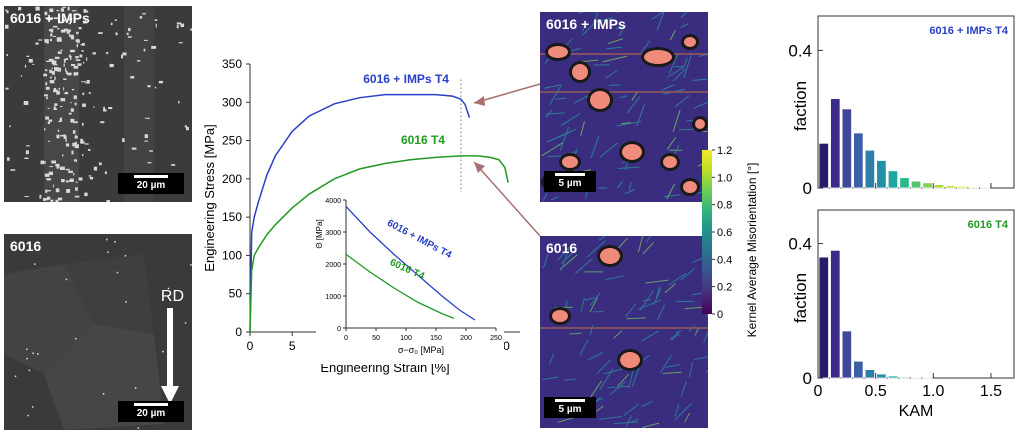 The height and width of the screenshot is (434, 1024). I want to click on sem-micrograph-imps: 6016 + IMPs 20 µm, so click(98, 104).